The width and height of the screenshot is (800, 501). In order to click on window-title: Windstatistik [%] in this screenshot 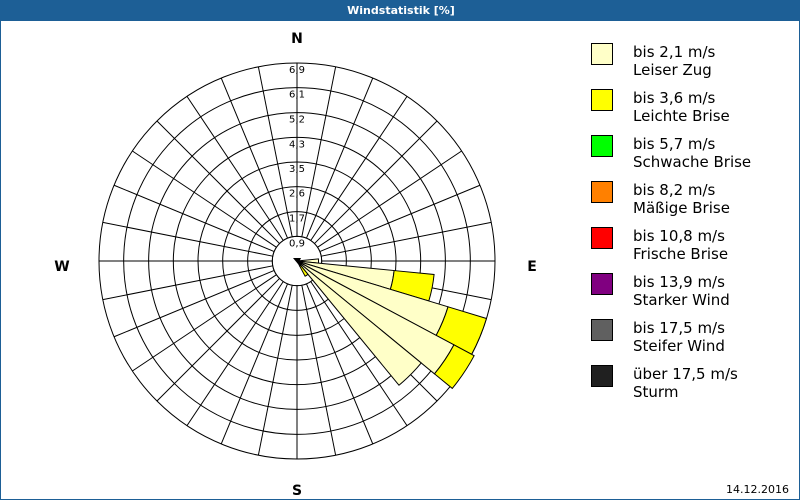, I will do `click(400, 11)`.